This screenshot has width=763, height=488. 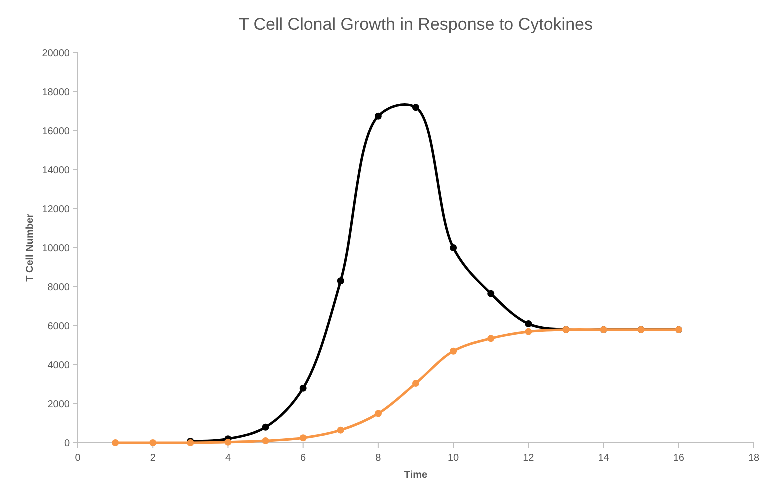 I want to click on x-tick-label: 12, so click(x=529, y=458).